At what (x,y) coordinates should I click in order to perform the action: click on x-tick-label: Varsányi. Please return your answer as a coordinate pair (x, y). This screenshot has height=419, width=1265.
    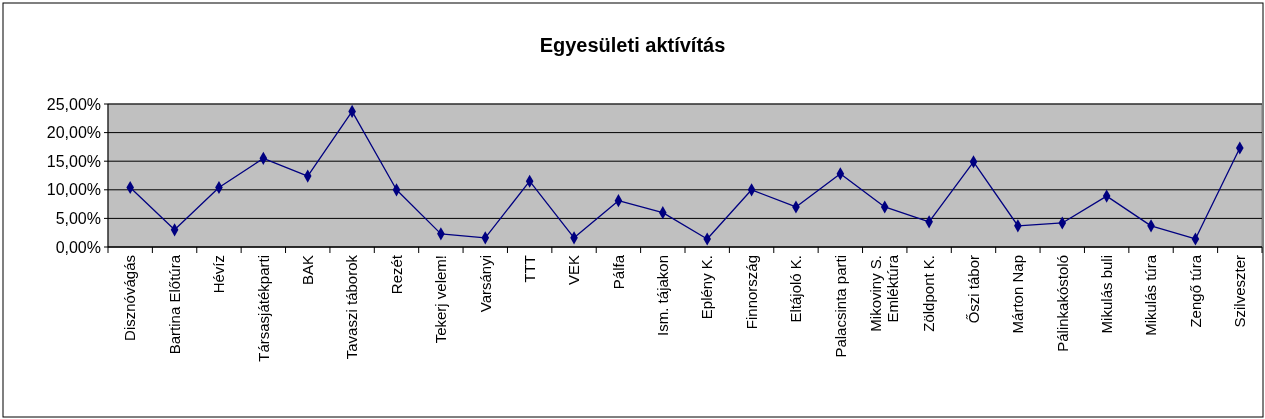
    Looking at the image, I should click on (485, 284).